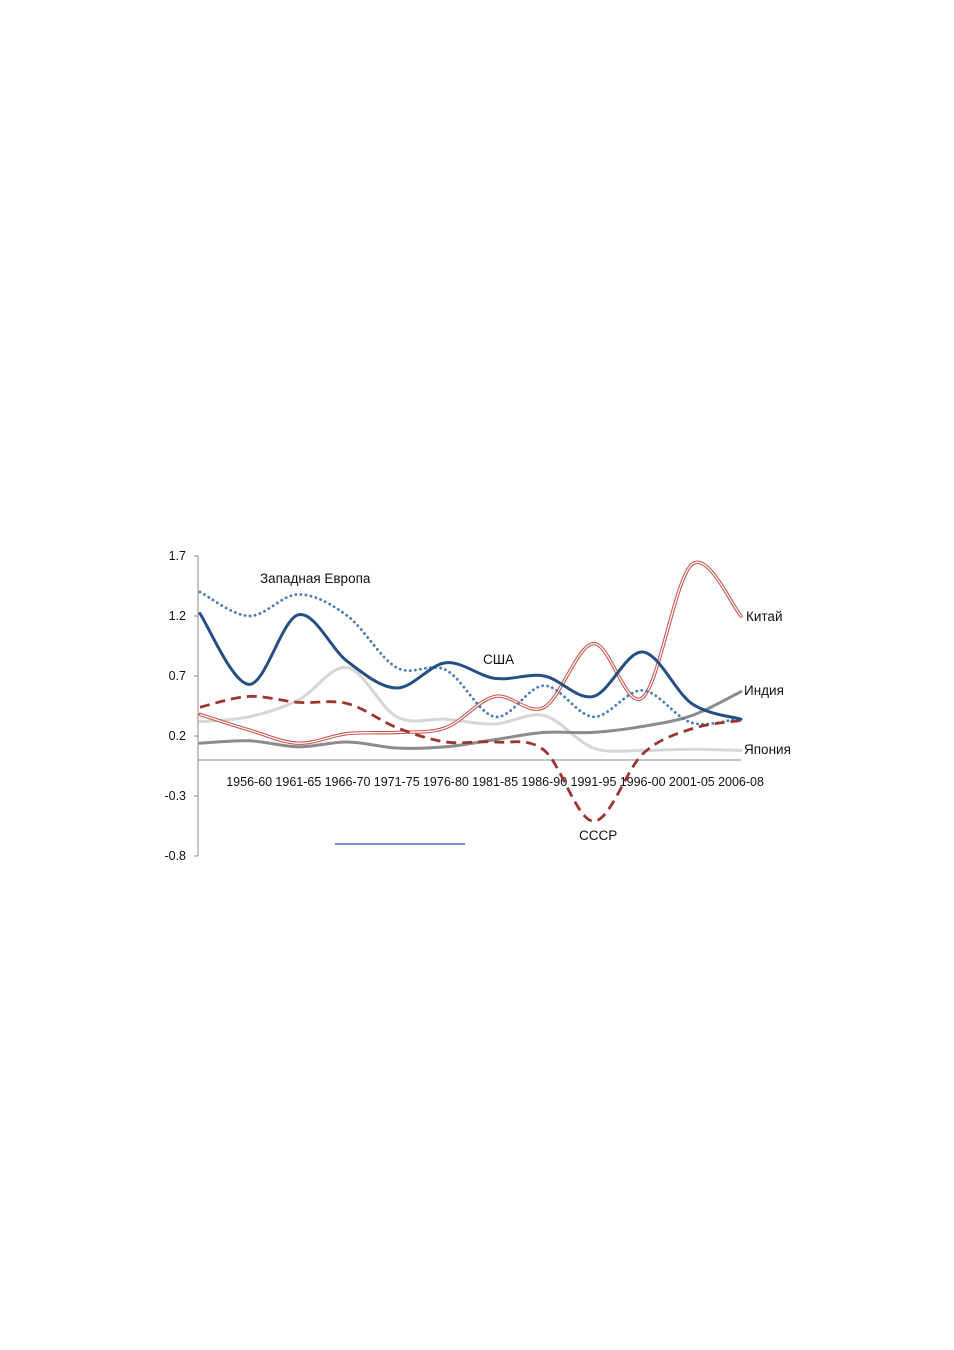 This screenshot has width=954, height=1350. Describe the element at coordinates (498, 659) in the screenshot. I see `series-label-usa: США` at that location.